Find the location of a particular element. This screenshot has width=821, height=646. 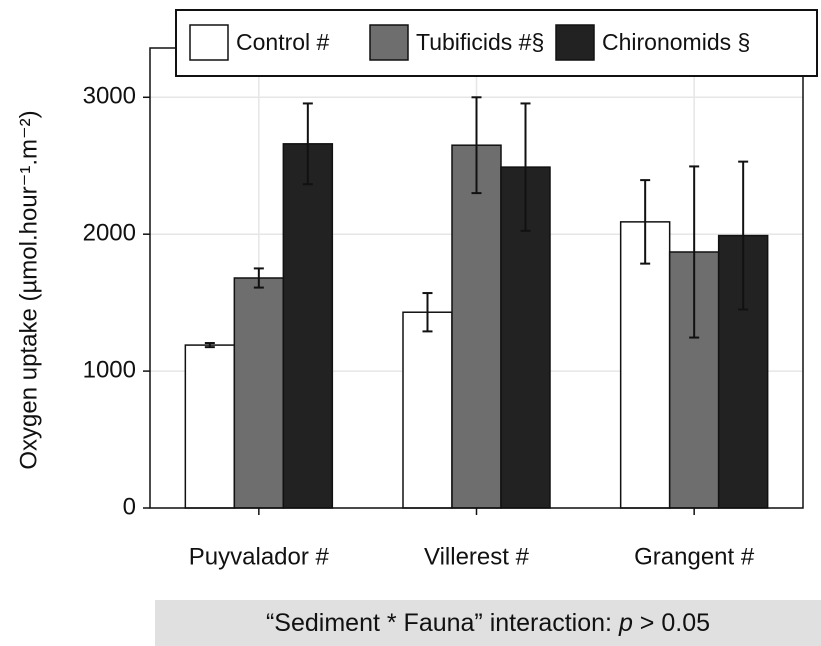

annotation-text: > 0.05 is located at coordinates (671, 623).